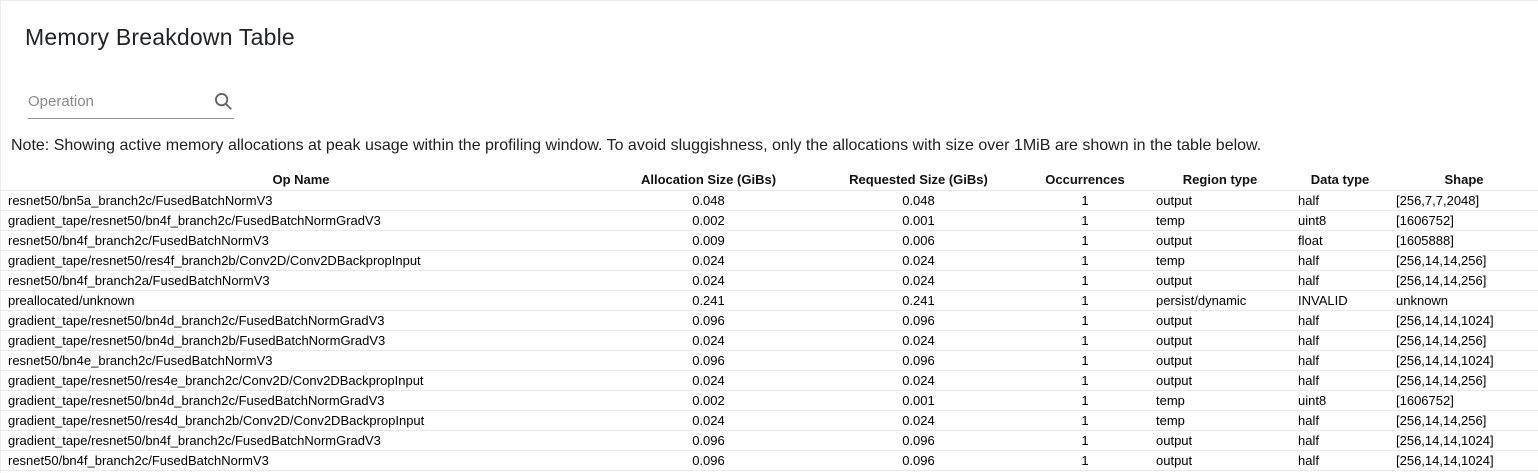 The image size is (1538, 473). I want to click on search-icon, so click(223, 101).